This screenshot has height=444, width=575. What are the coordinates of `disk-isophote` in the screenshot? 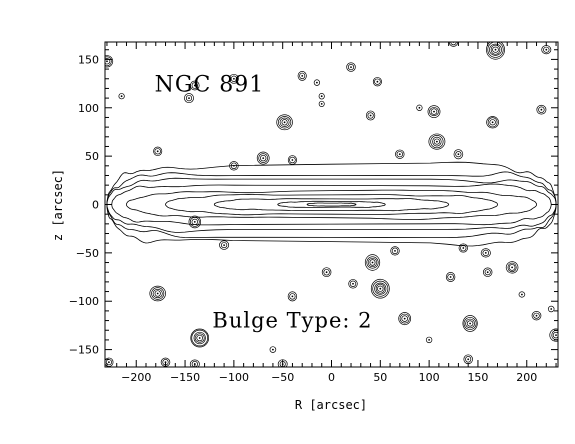 It's located at (331, 204).